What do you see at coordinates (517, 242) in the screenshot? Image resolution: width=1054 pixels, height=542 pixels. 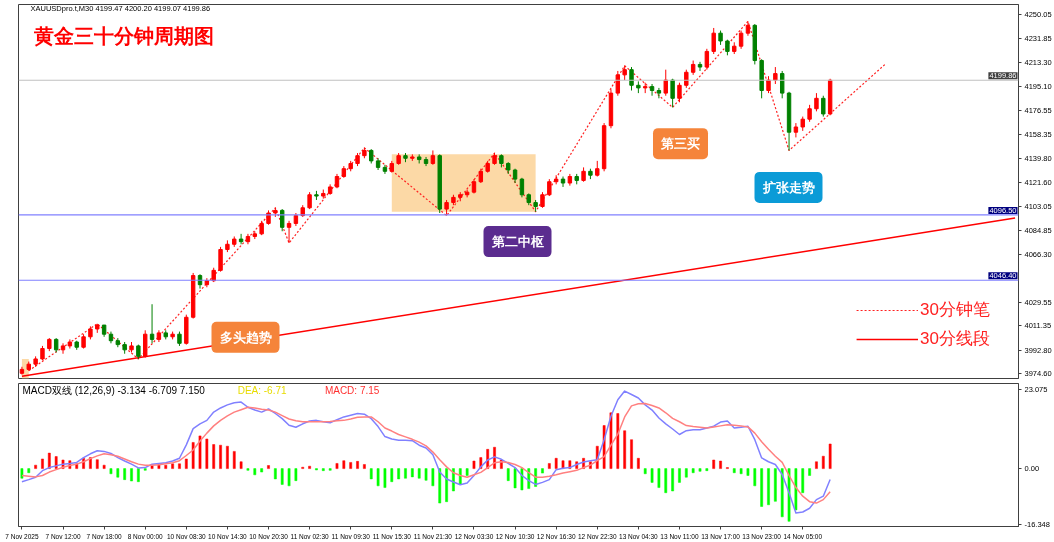 I see `annotation: 第二中枢` at bounding box center [517, 242].